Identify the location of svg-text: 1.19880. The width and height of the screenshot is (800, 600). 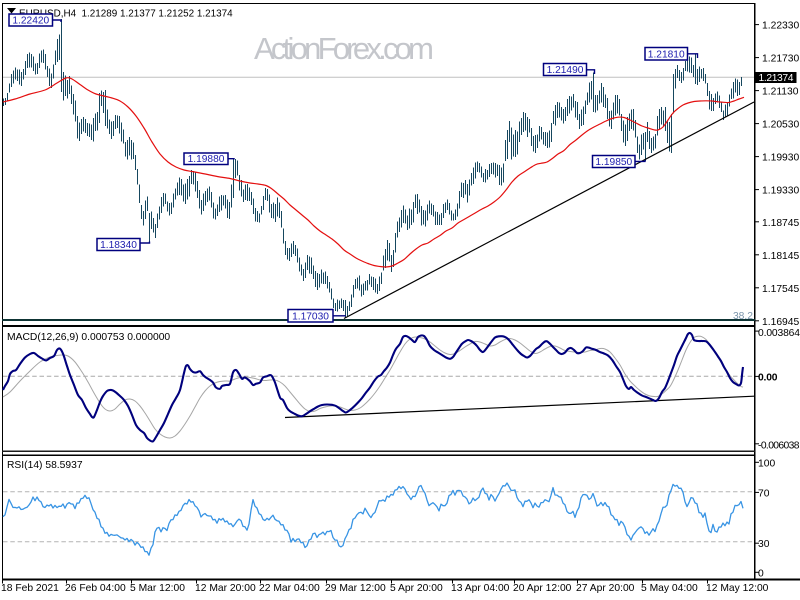
(206, 159).